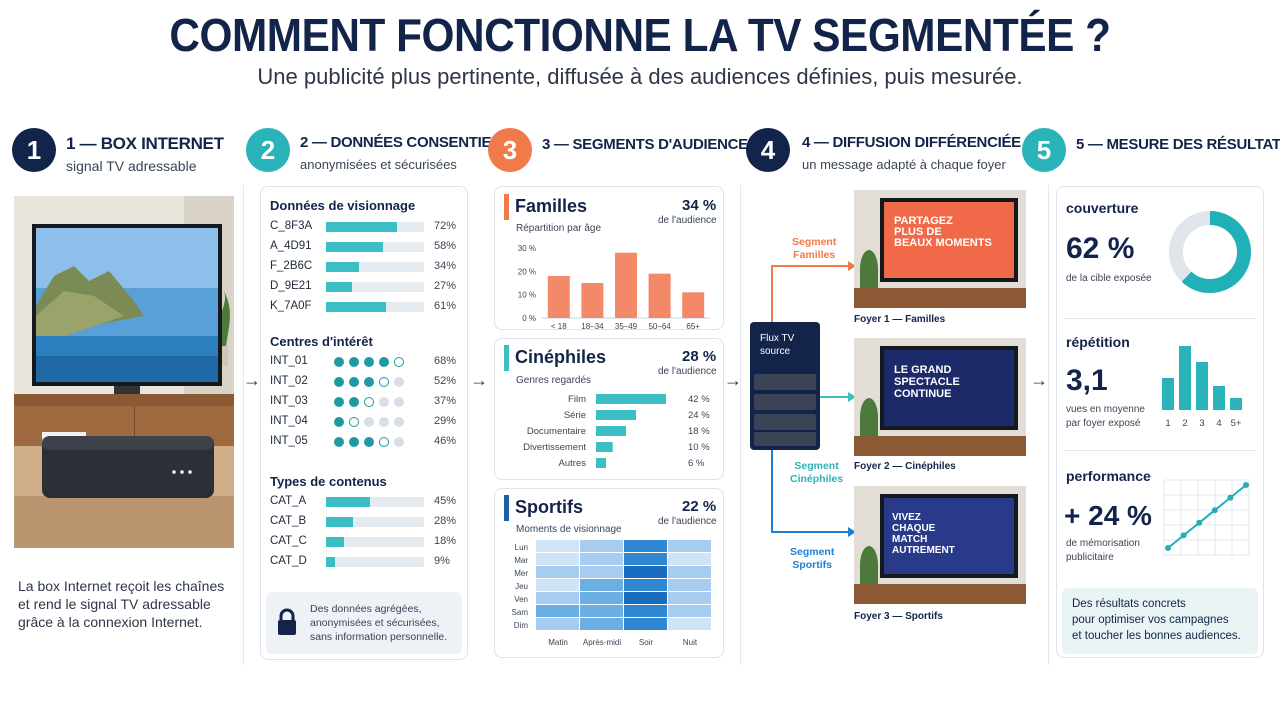 The width and height of the screenshot is (1280, 720). Describe the element at coordinates (442, 561) in the screenshot. I see `row-value-label: 9%` at that location.